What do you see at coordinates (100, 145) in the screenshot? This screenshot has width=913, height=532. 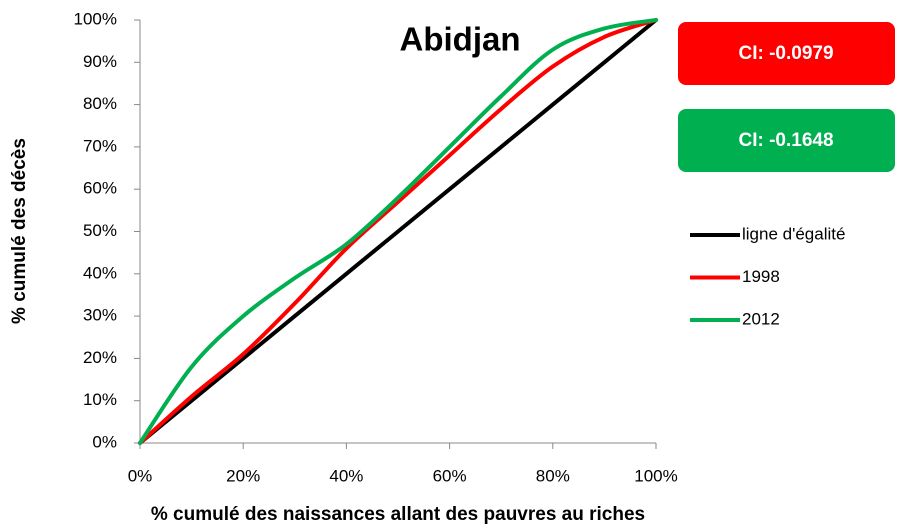 I see `y-tick-label: 70%` at bounding box center [100, 145].